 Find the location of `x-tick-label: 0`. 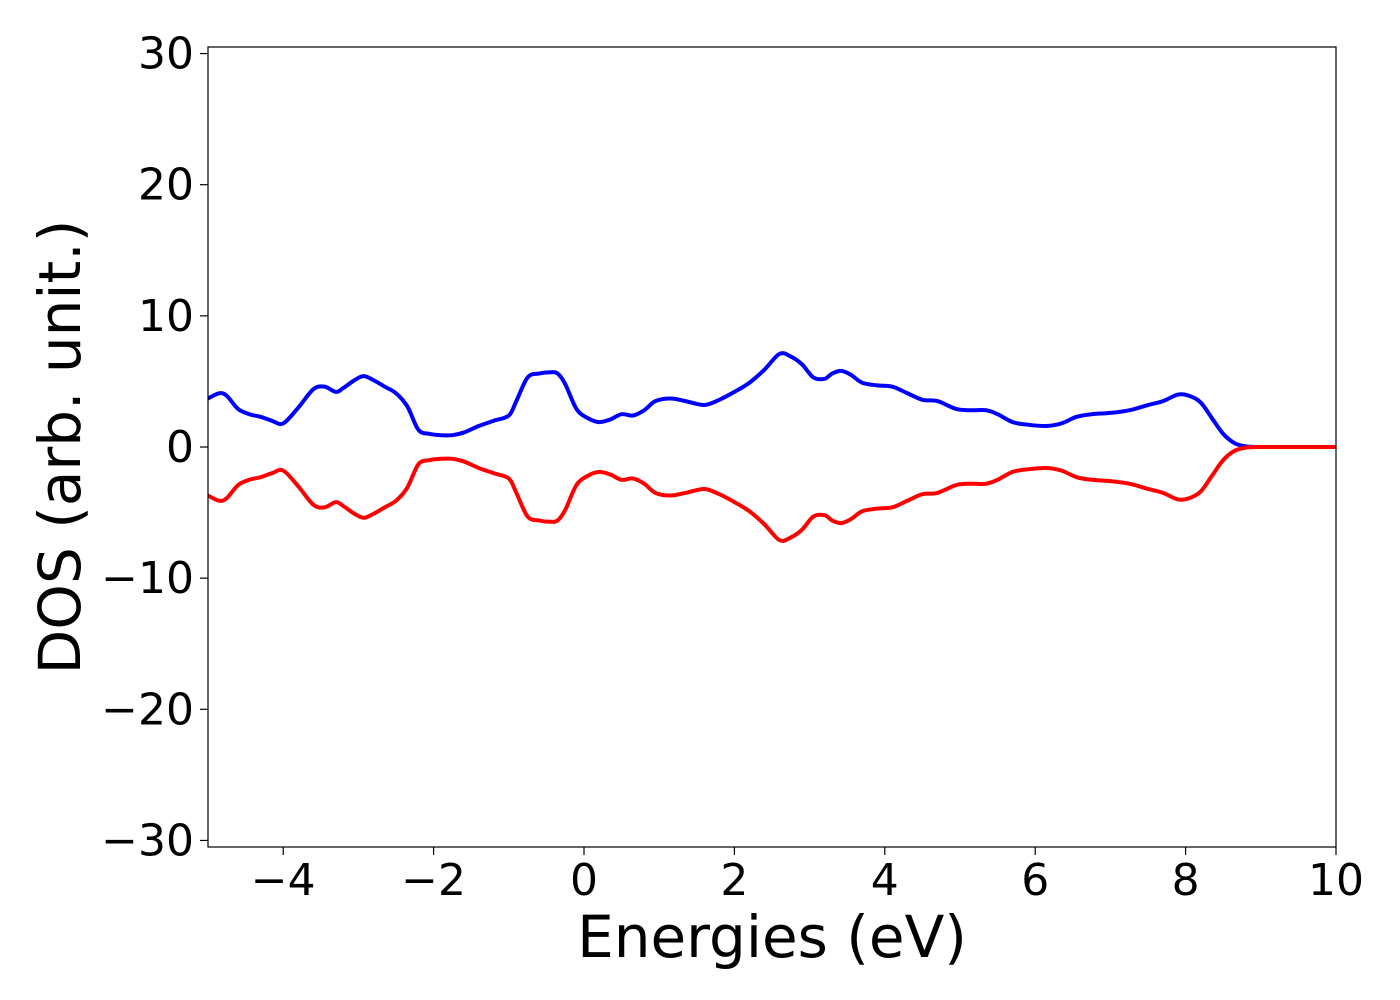

x-tick-label: 0 is located at coordinates (584, 880).